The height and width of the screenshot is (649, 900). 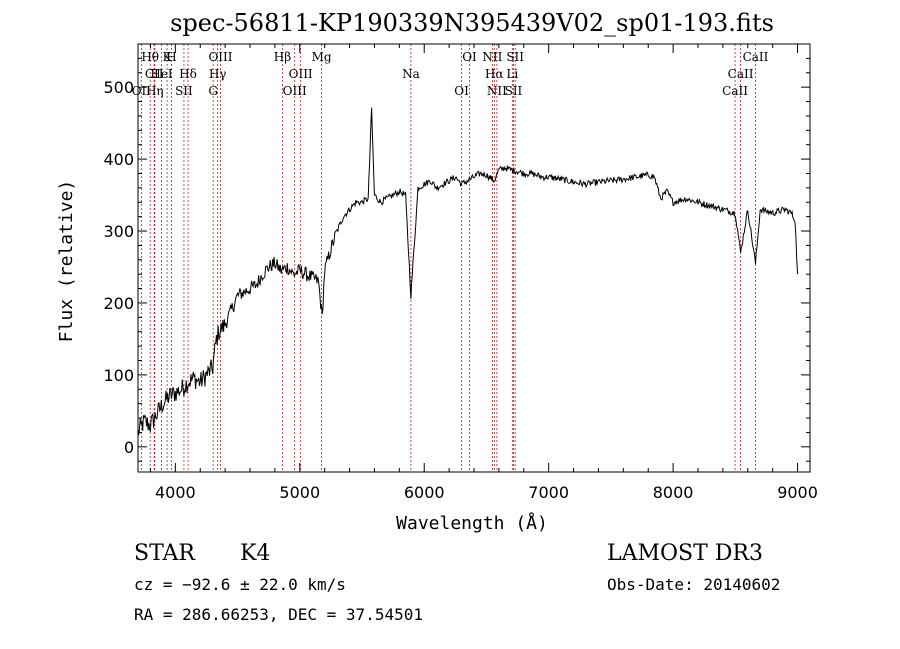 I want to click on line-label: Li, so click(x=512, y=74).